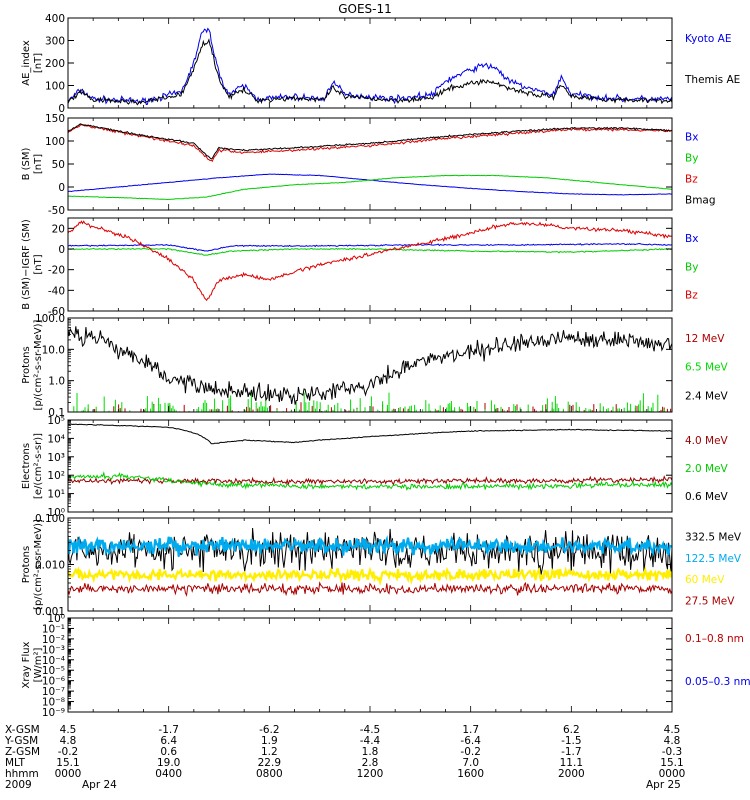 This screenshot has height=800, width=750. I want to click on legend-label: 2.0 MeV, so click(707, 469).